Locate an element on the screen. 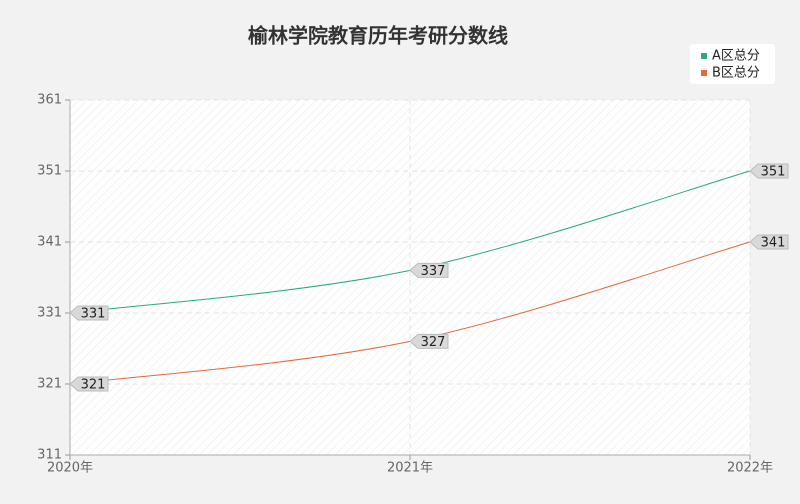  x-tick-label: 2022年 is located at coordinates (750, 468).